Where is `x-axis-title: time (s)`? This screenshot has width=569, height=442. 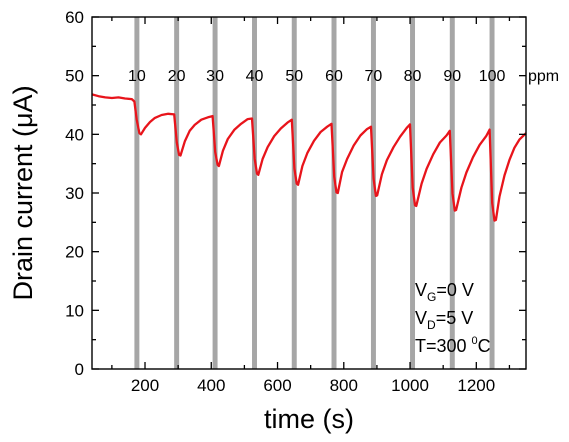 x-axis-title: time (s) is located at coordinates (309, 419).